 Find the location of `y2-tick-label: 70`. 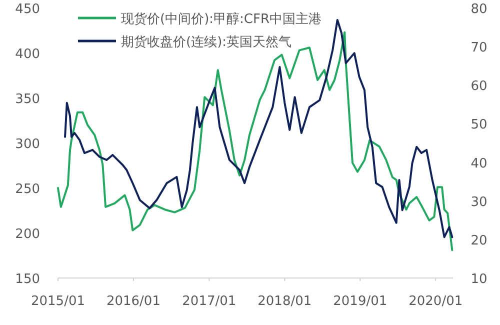

y2-tick-label: 70 is located at coordinates (479, 48).